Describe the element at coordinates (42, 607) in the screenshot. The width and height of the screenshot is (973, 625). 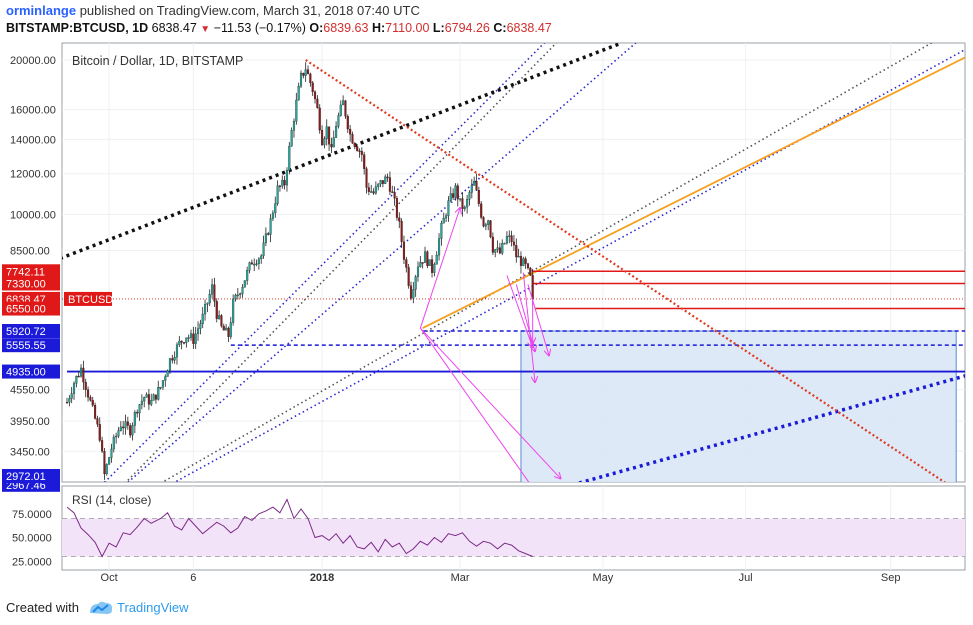
I see `created-with-label: Created with` at that location.